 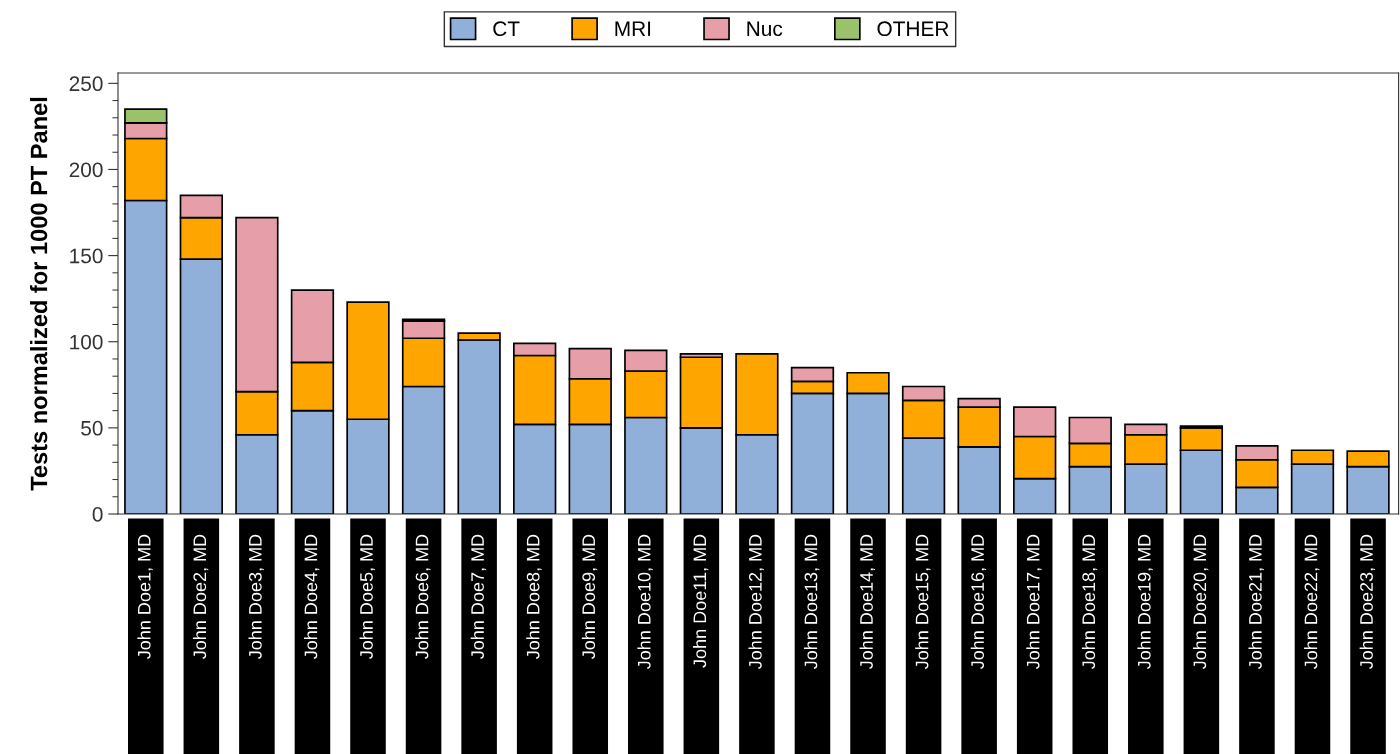 What do you see at coordinates (645, 602) in the screenshot?
I see `x-tick-label: John Doe10, MD` at bounding box center [645, 602].